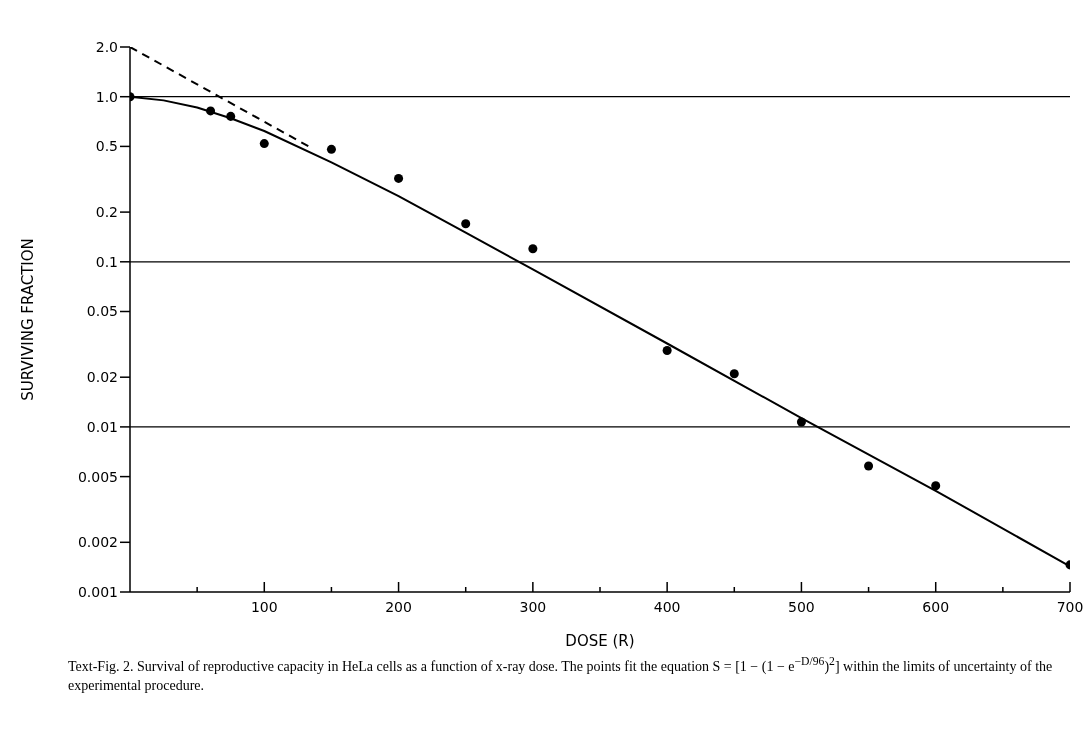  What do you see at coordinates (28, 319) in the screenshot?
I see `y-axis-title: SURVIVING FRACTION` at bounding box center [28, 319].